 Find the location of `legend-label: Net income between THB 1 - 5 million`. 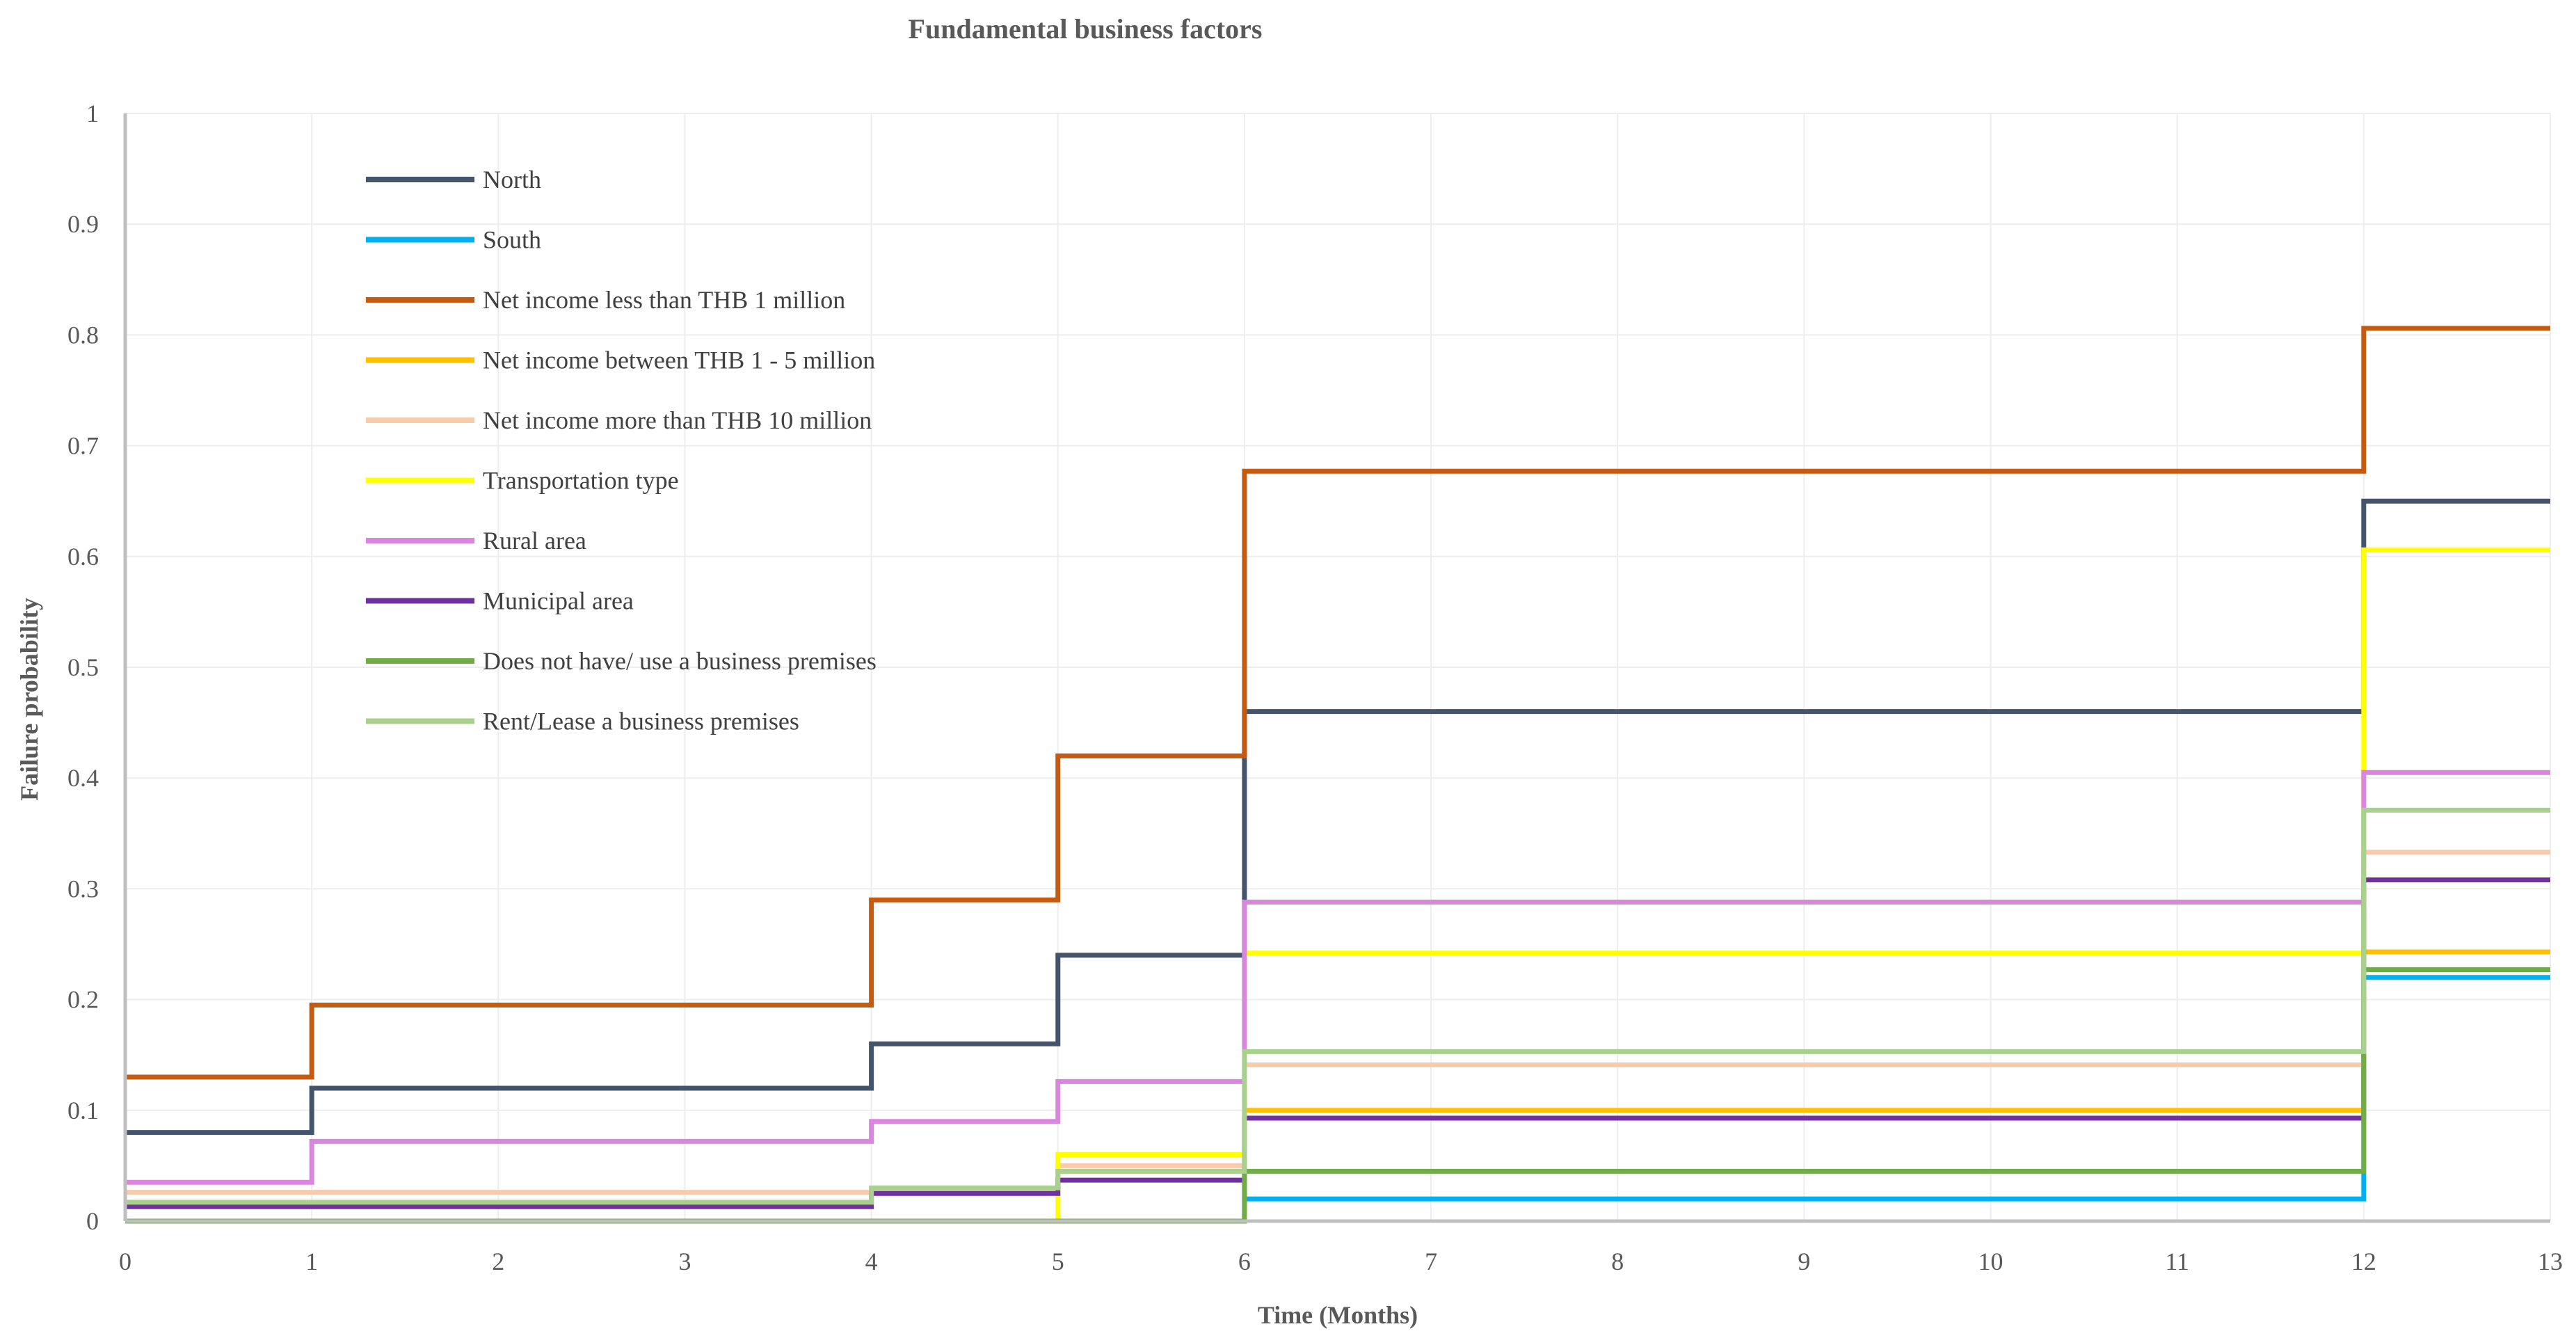

legend-label: Net income between THB 1 - 5 million is located at coordinates (679, 360).